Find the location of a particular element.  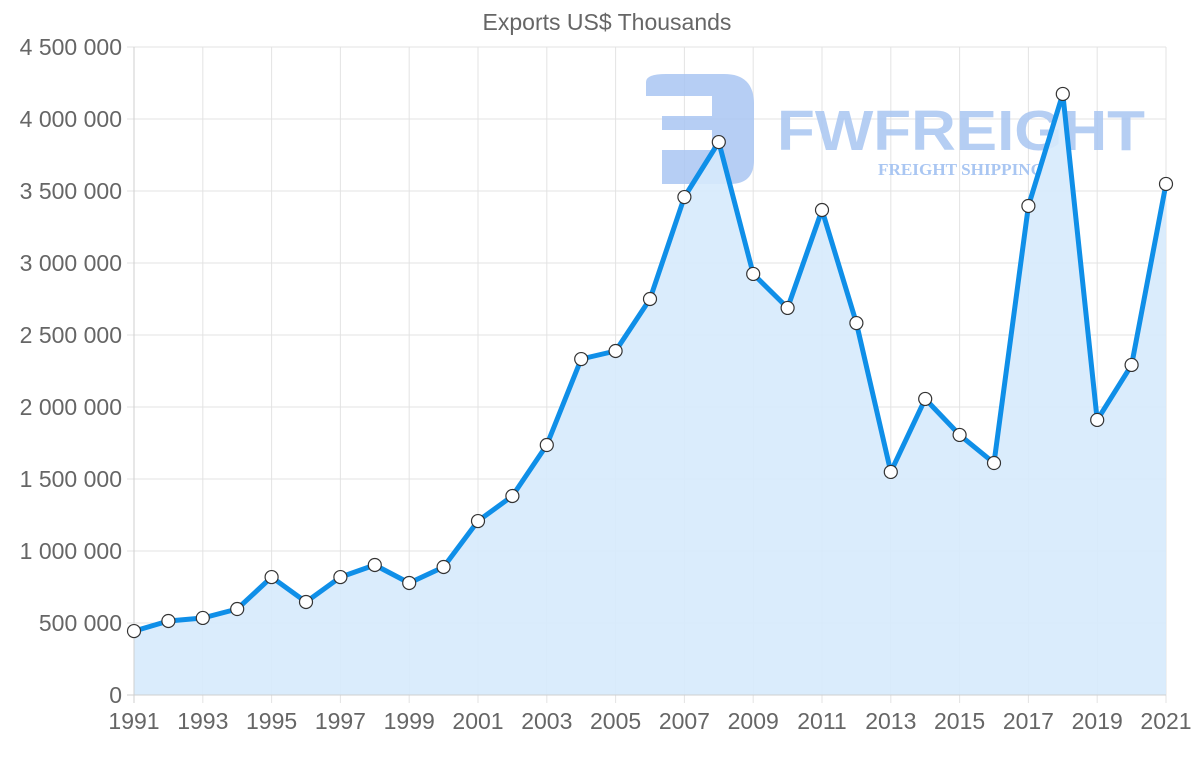

x-tick-label: 2019 is located at coordinates (1097, 721).